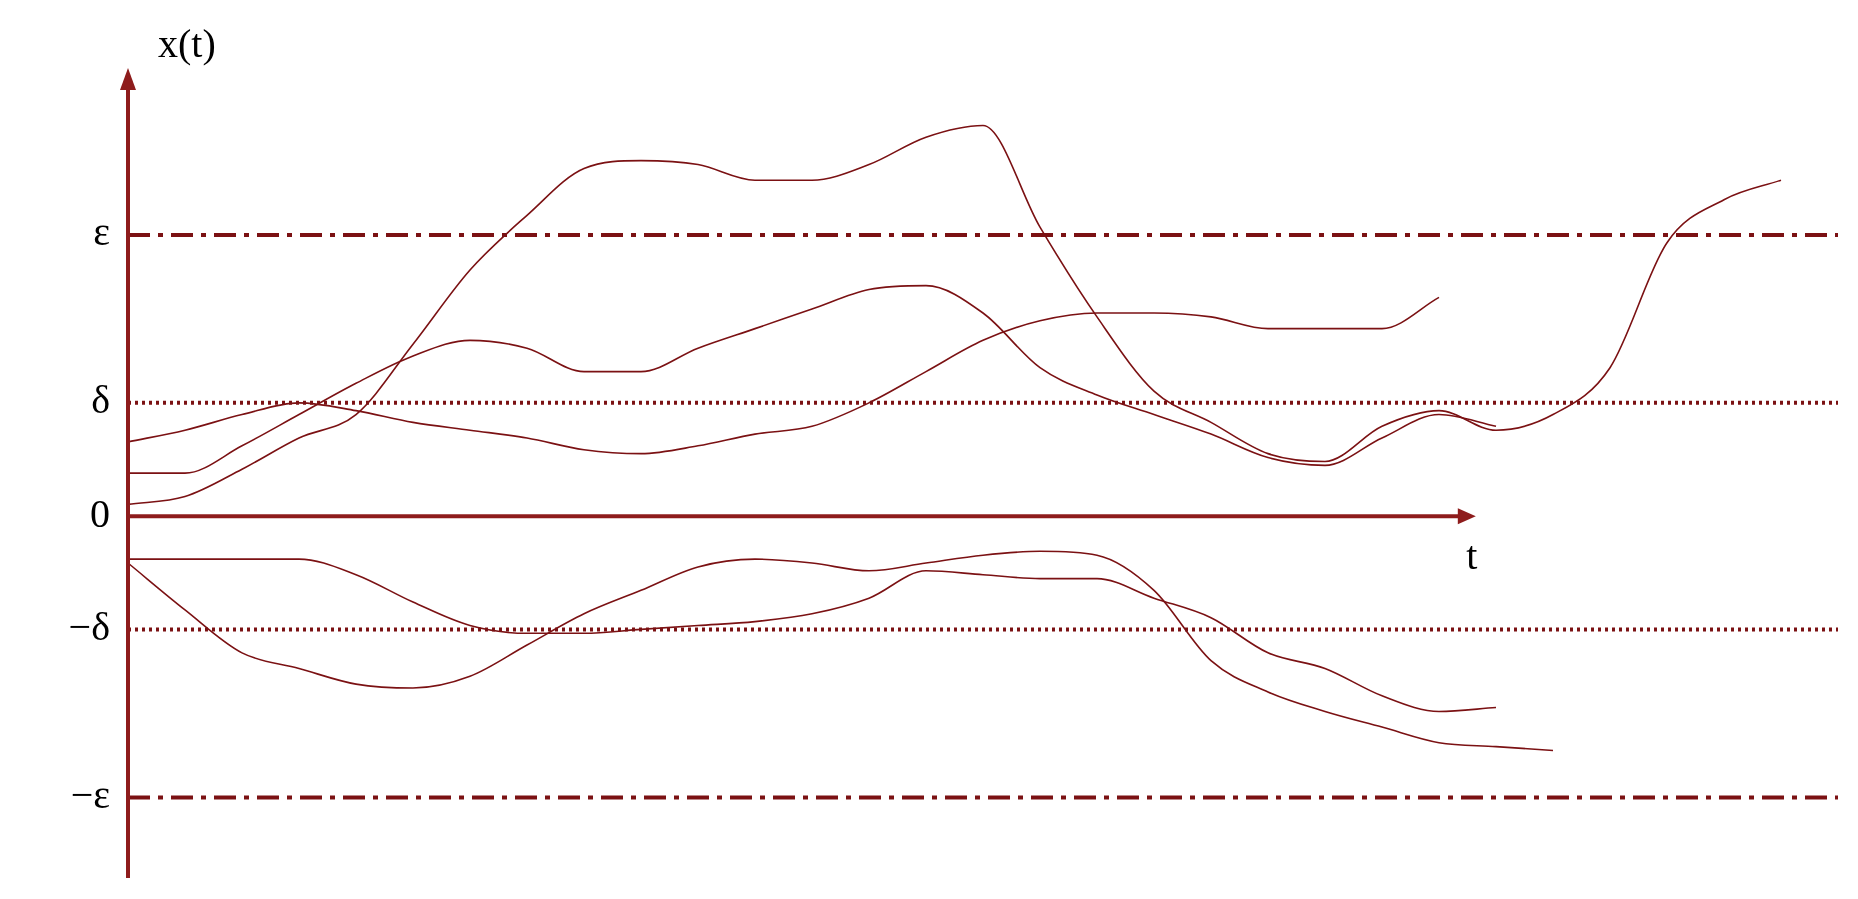 The image size is (1858, 899). What do you see at coordinates (100, 400) in the screenshot?
I see `ref-line-label: δ` at bounding box center [100, 400].